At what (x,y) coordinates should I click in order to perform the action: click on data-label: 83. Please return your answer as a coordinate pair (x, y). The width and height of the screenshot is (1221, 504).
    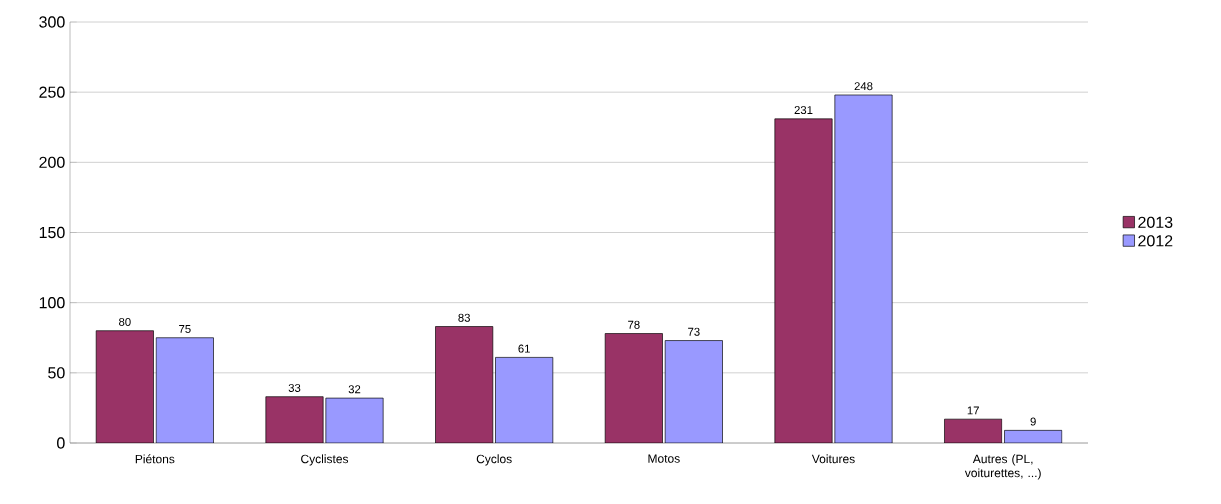
    Looking at the image, I should click on (464, 317).